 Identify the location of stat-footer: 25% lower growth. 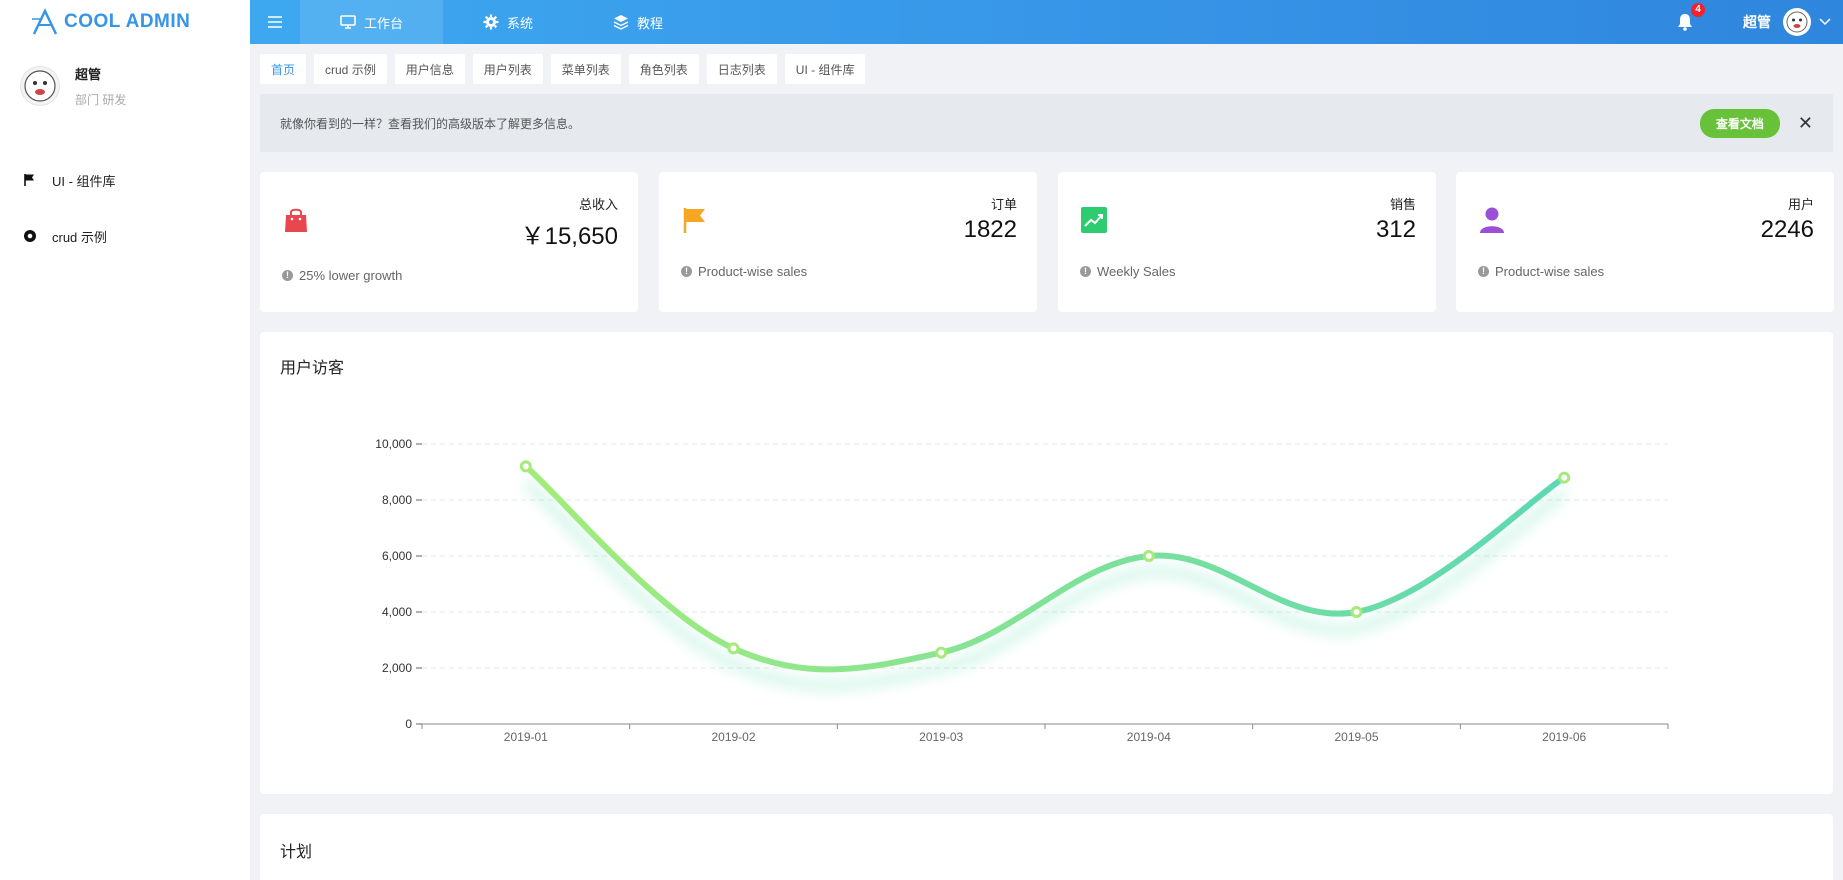
(351, 275).